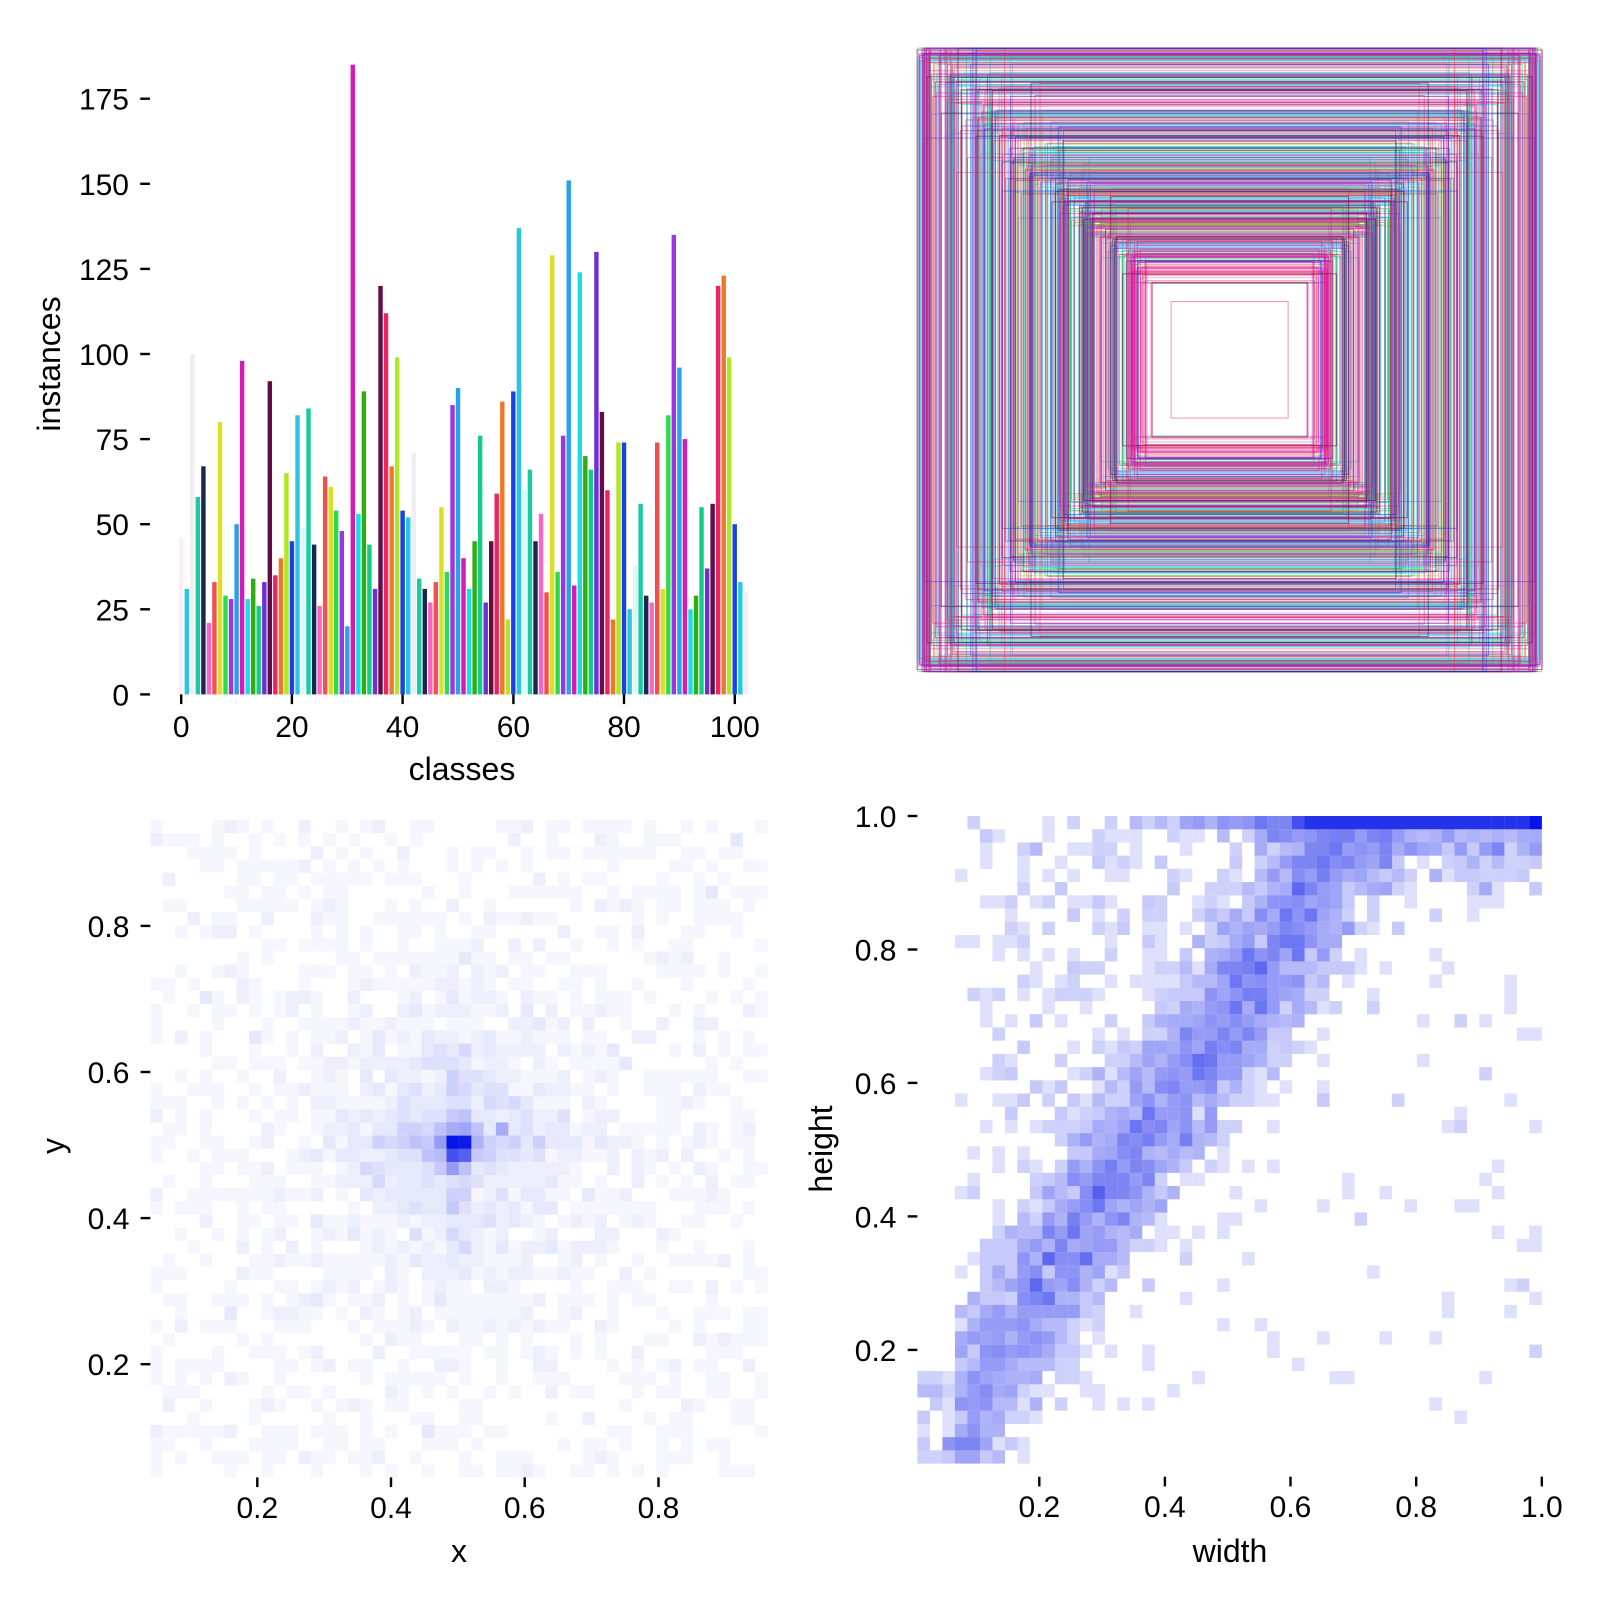  What do you see at coordinates (53, 1146) in the screenshot?
I see `svg-text: y` at bounding box center [53, 1146].